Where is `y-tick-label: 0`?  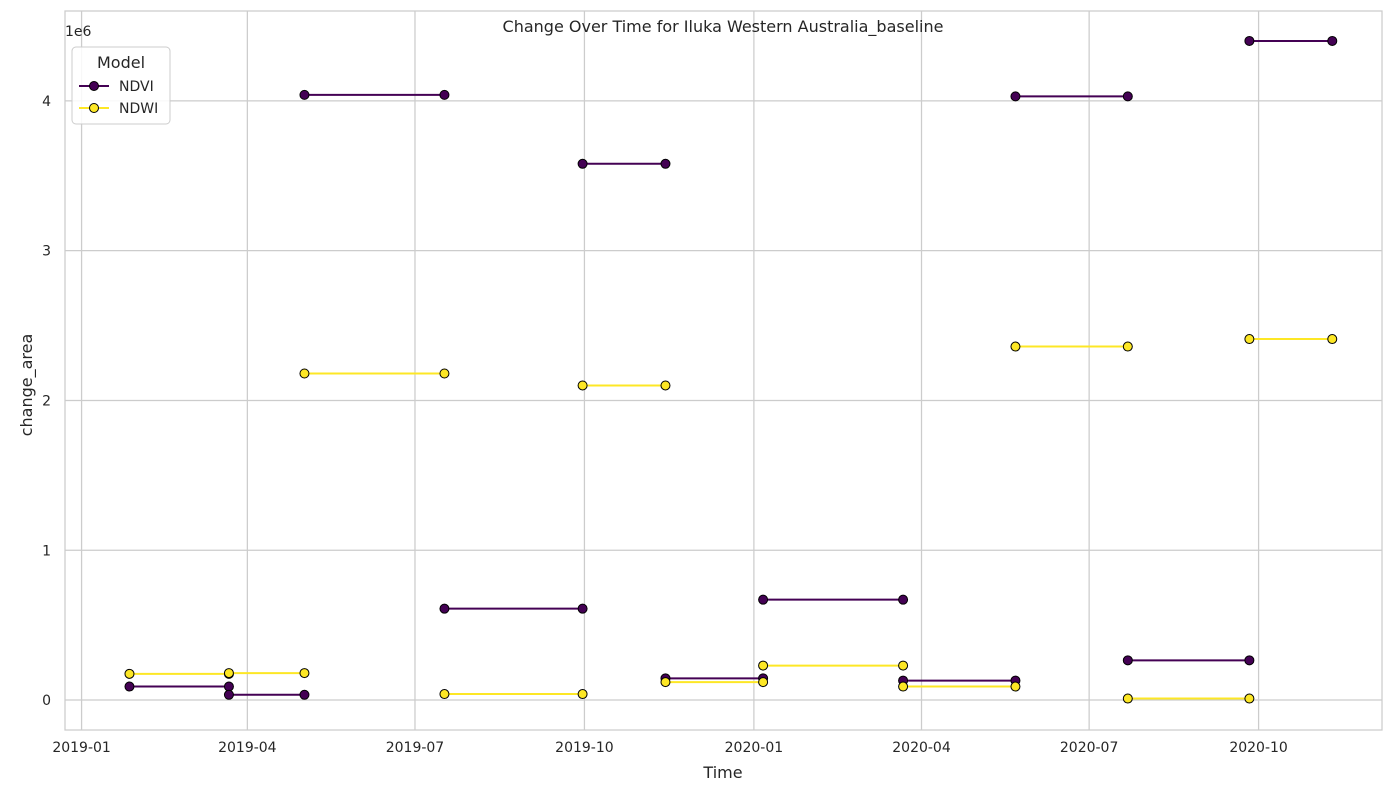 y-tick-label: 0 is located at coordinates (46, 701).